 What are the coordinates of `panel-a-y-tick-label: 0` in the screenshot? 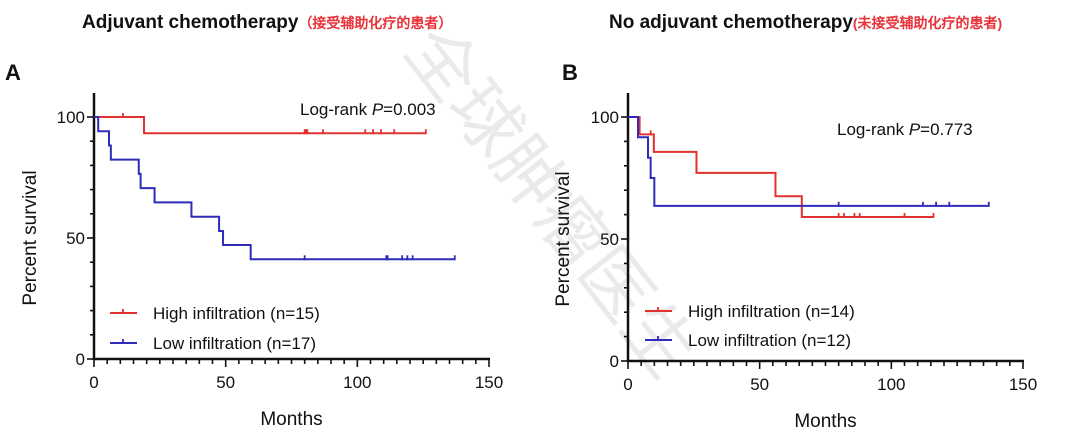 It's located at (80, 359).